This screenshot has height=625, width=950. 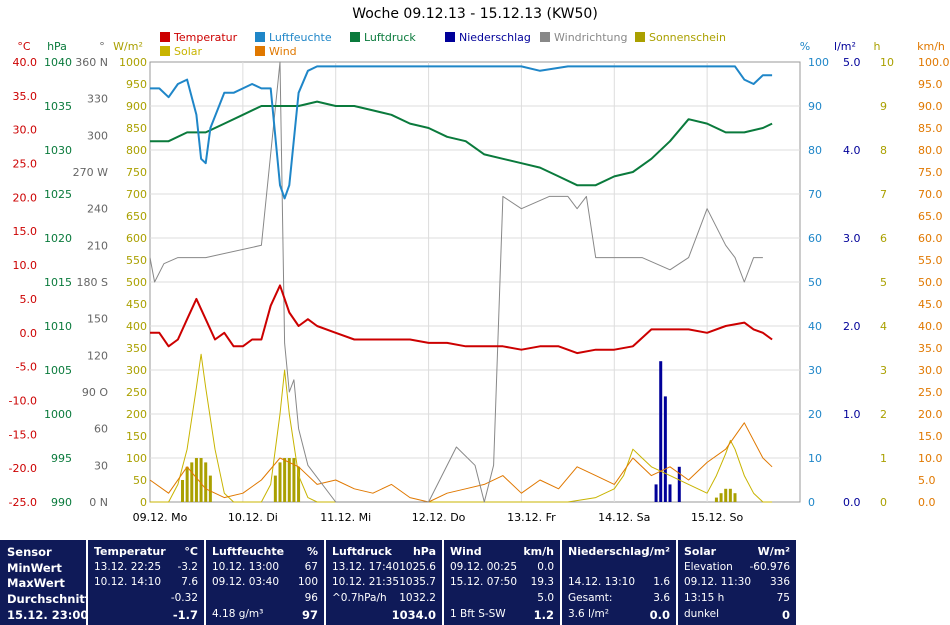 I want to click on cell-label: 15.12. 07:50, so click(x=483, y=582).